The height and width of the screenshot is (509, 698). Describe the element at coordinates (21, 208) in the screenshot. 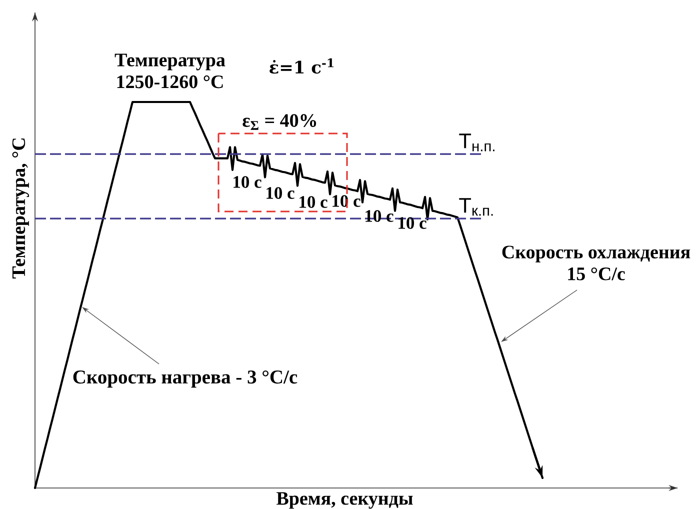

I see `y-axis-title: Температура, °C` at that location.